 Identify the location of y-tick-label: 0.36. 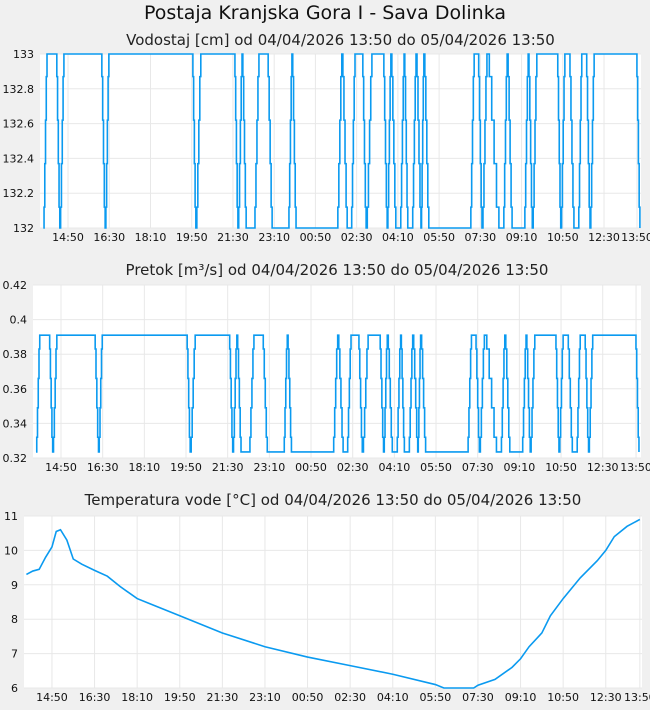
(15, 389).